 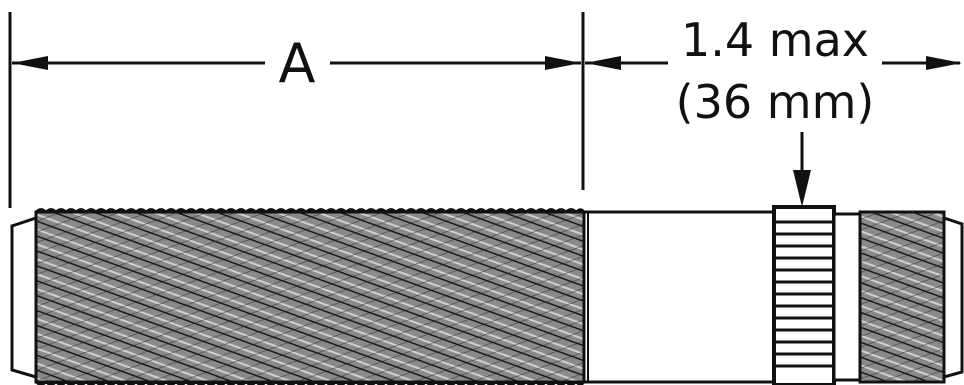 What do you see at coordinates (679, 297) in the screenshot?
I see `smooth-shank` at bounding box center [679, 297].